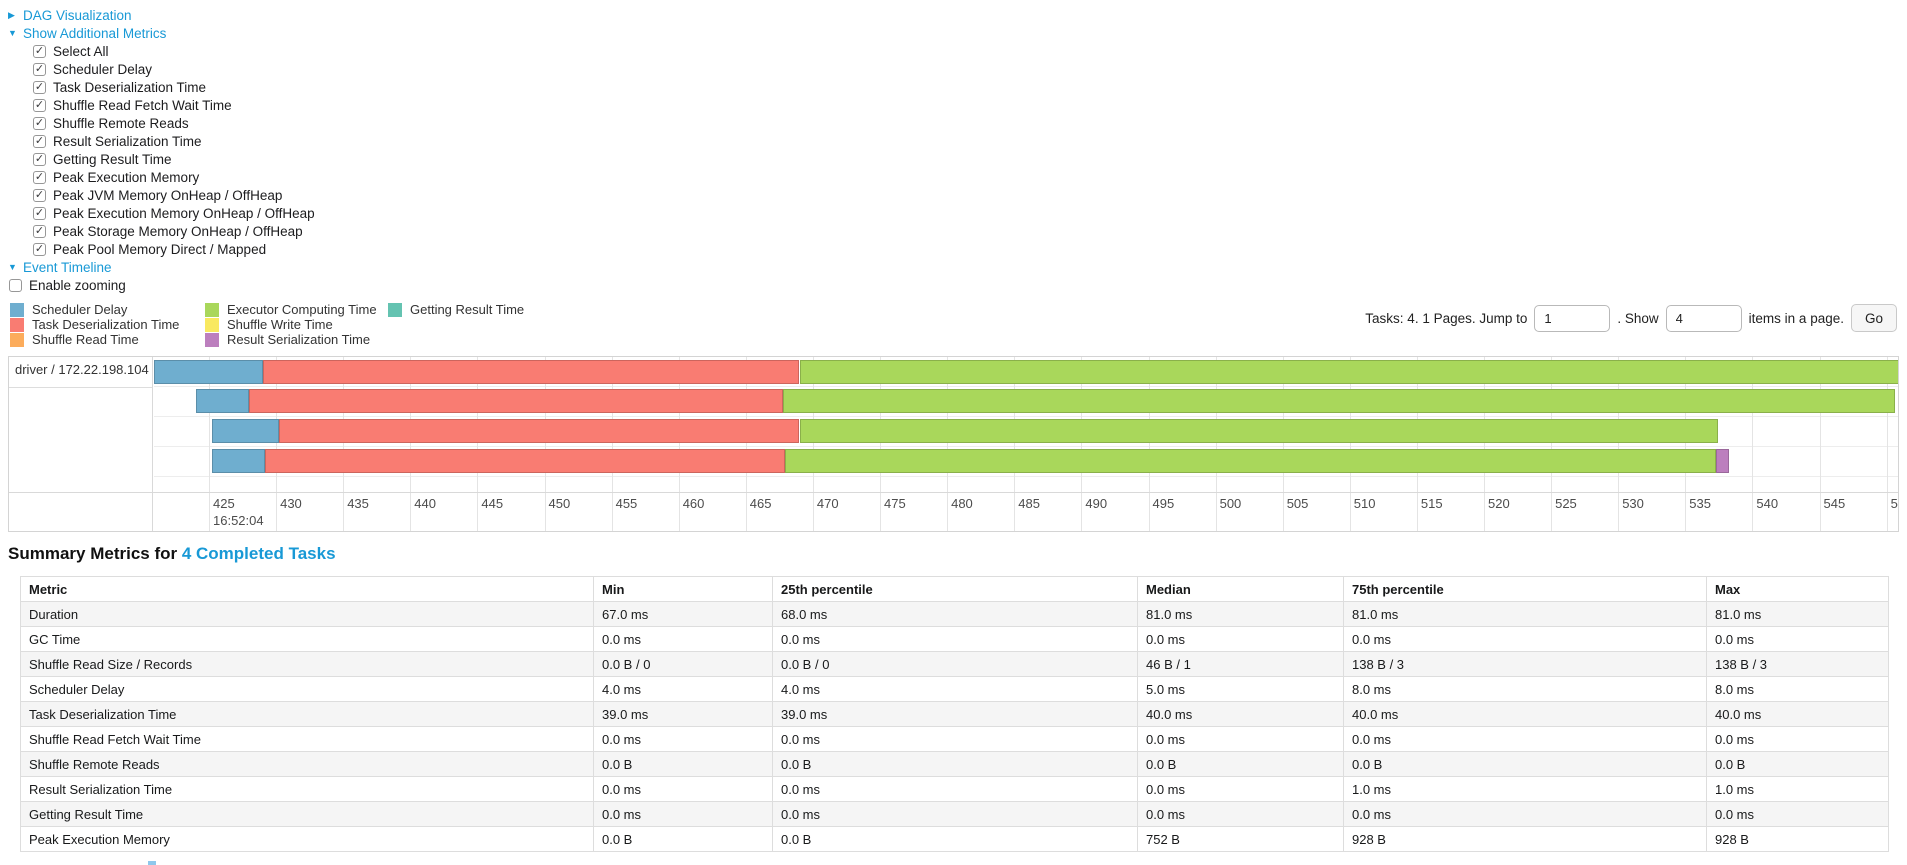  Describe the element at coordinates (1572, 318) in the screenshot. I see `jump-to-page-input` at that location.